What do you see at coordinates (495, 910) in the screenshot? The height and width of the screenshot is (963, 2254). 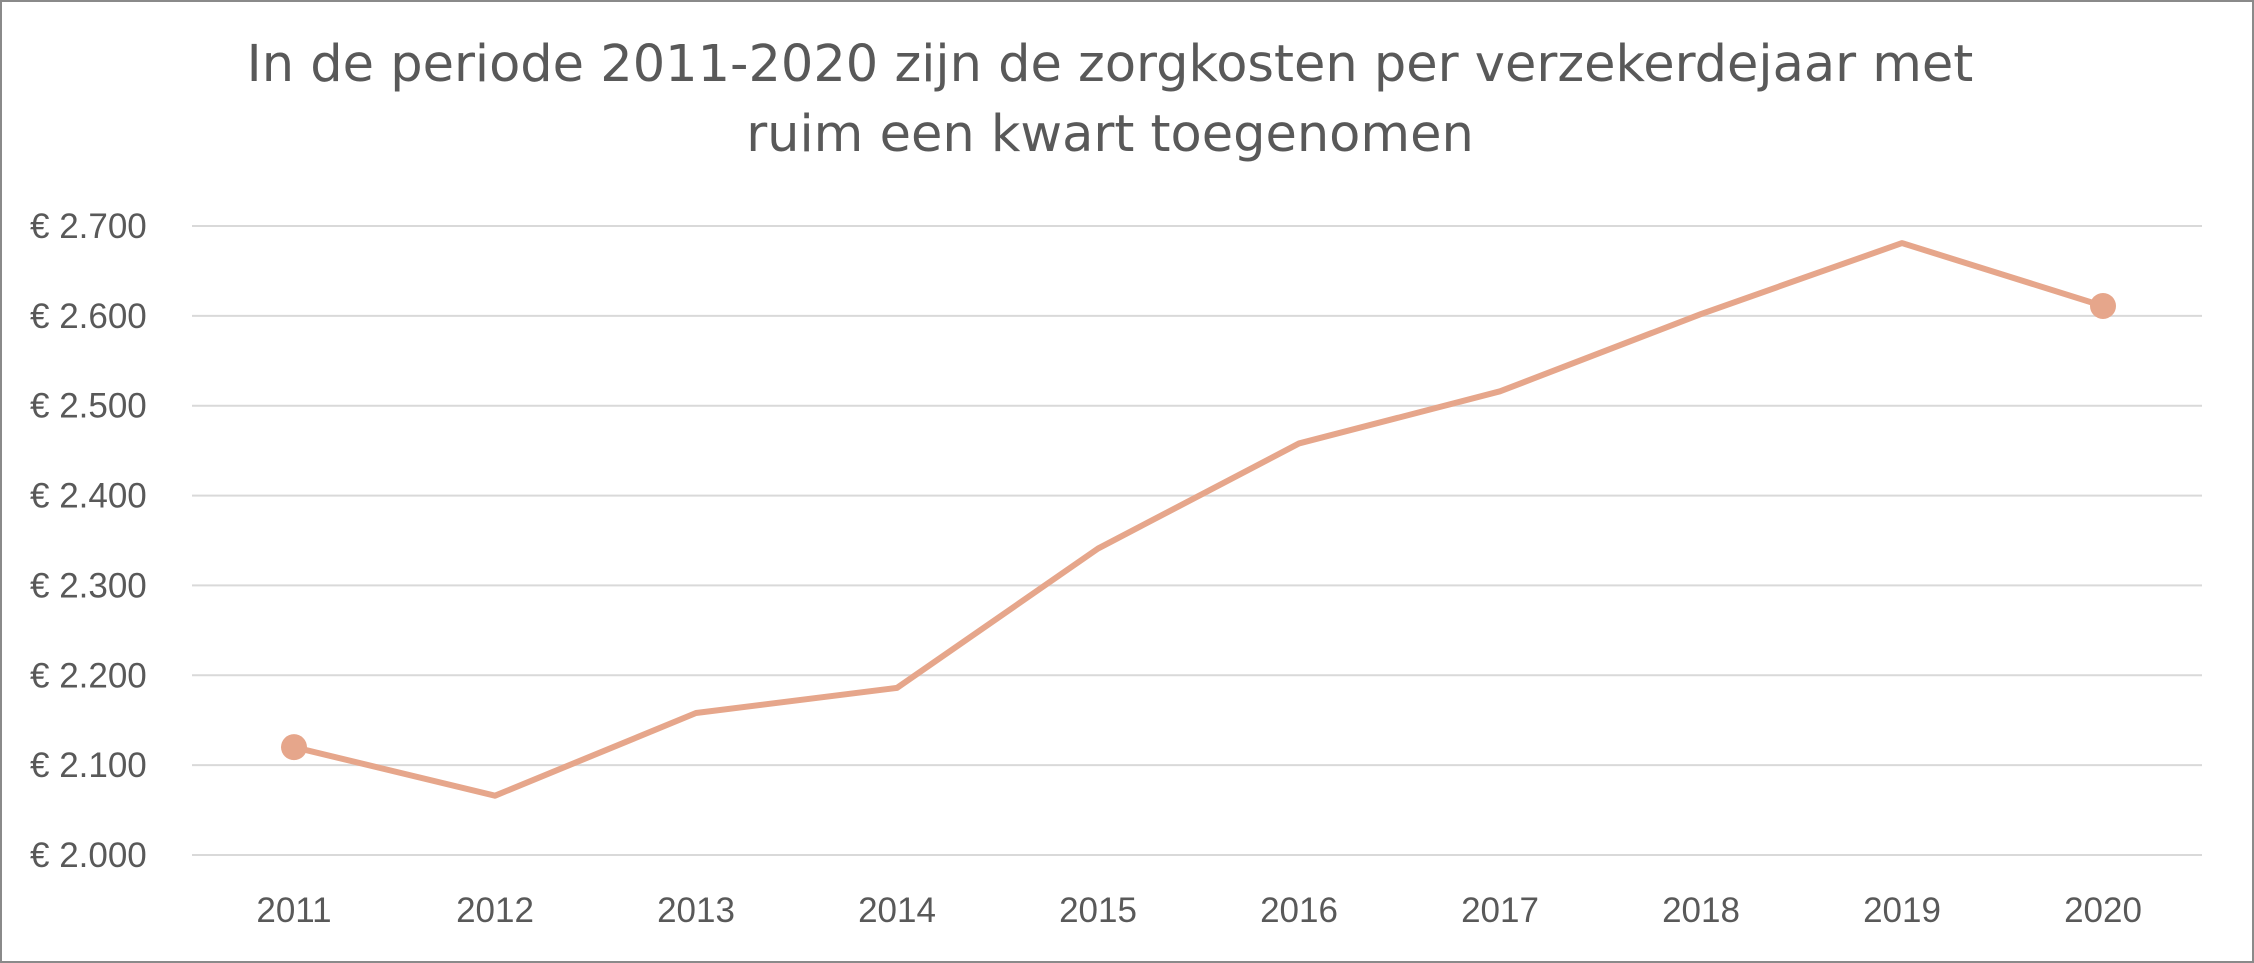 I see `x-tick-label: 2012` at bounding box center [495, 910].